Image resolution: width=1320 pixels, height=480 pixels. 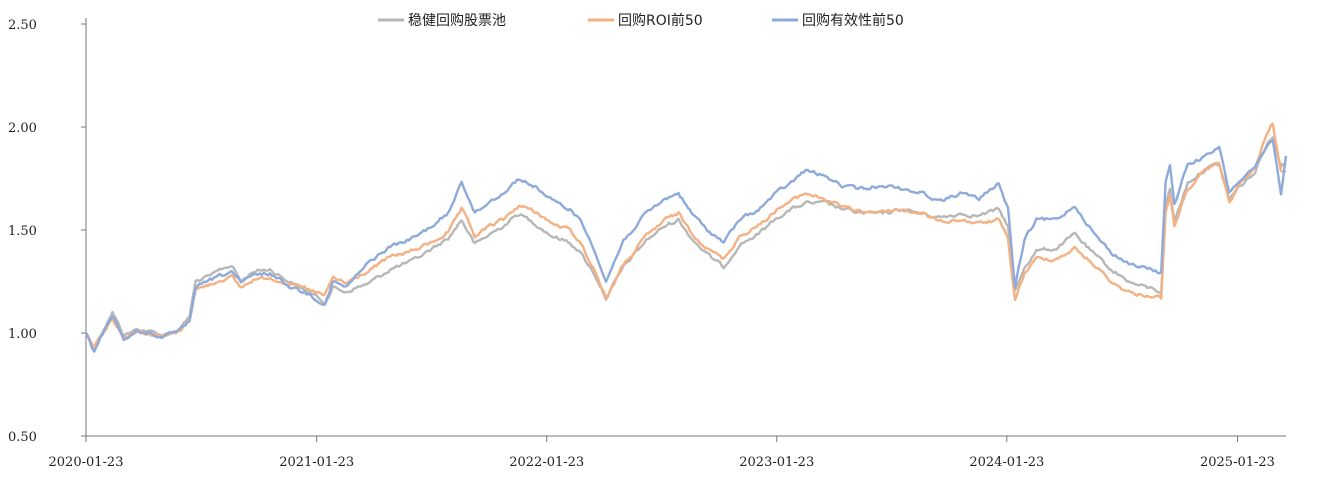 I want to click on legend-label-2: 回购有效性前50, so click(x=853, y=20).